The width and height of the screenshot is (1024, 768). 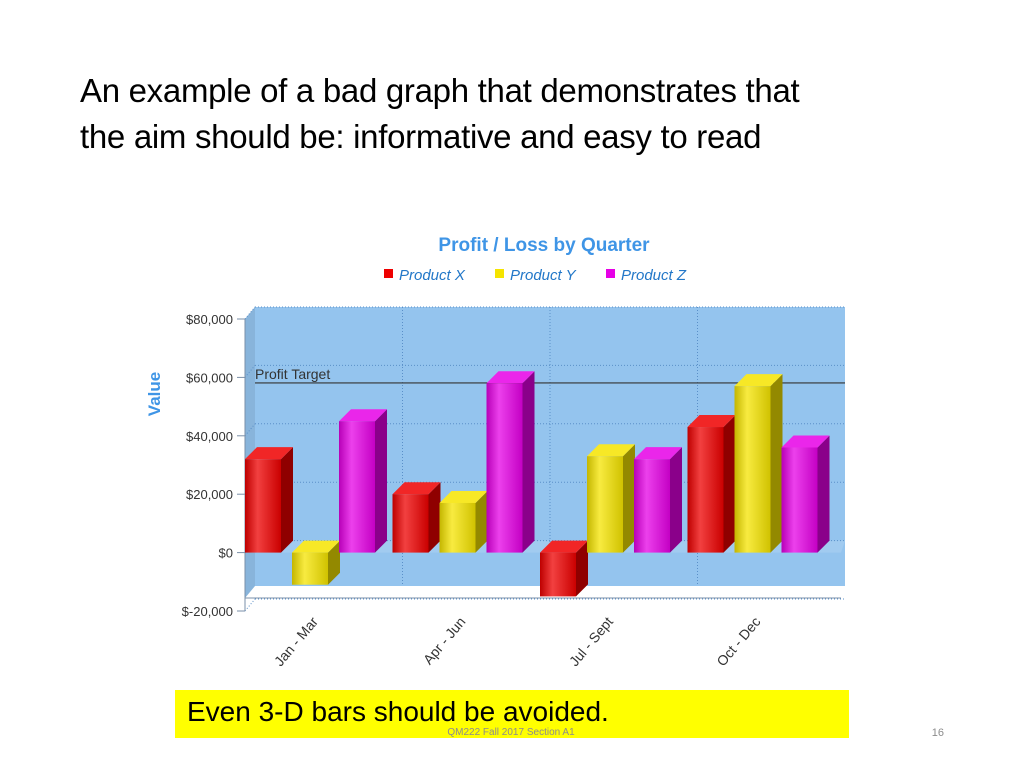 I want to click on y-tick-label-5: $-20,000, so click(x=207, y=611).